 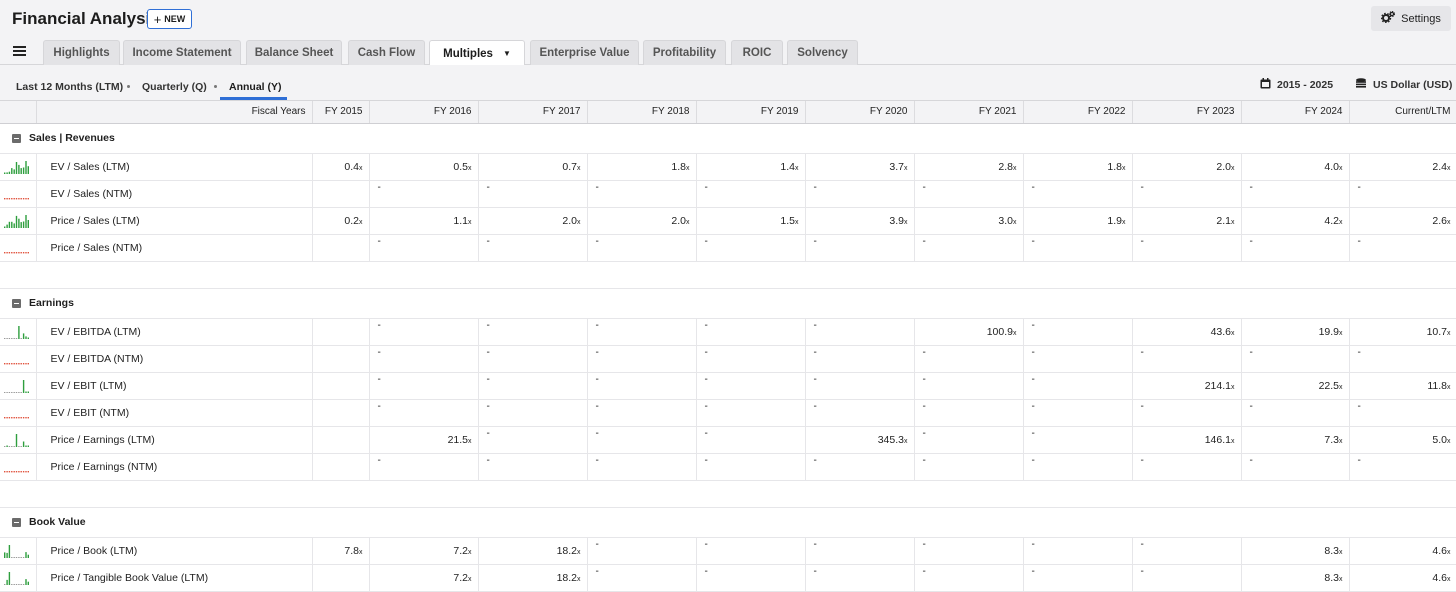 What do you see at coordinates (1296, 85) in the screenshot?
I see `date-range-control: 2015 - 2025` at bounding box center [1296, 85].